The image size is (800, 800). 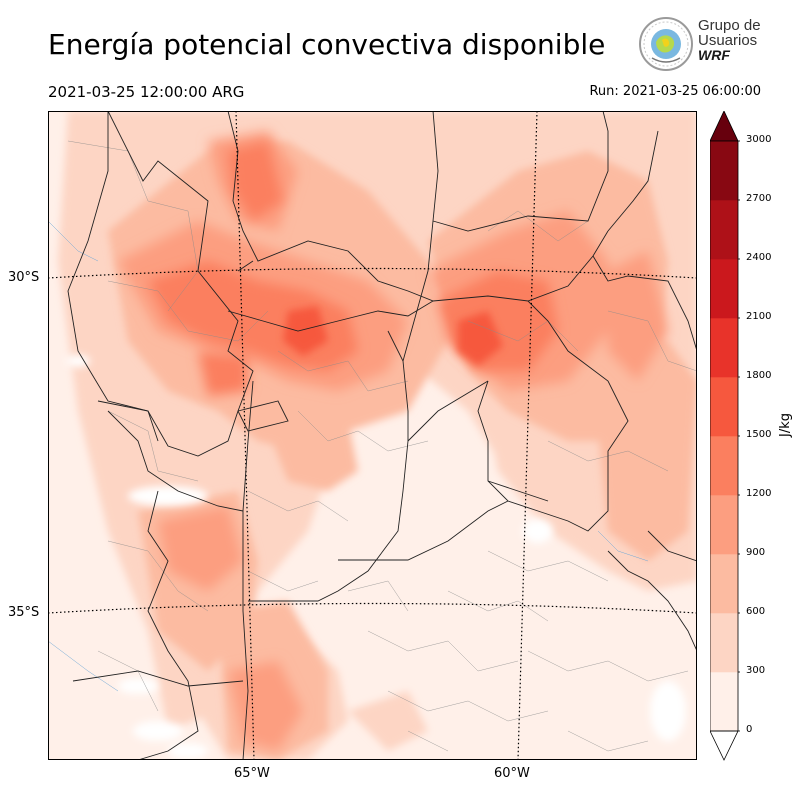 I want to click on lat-label-30s: 30°S, so click(x=24, y=277).